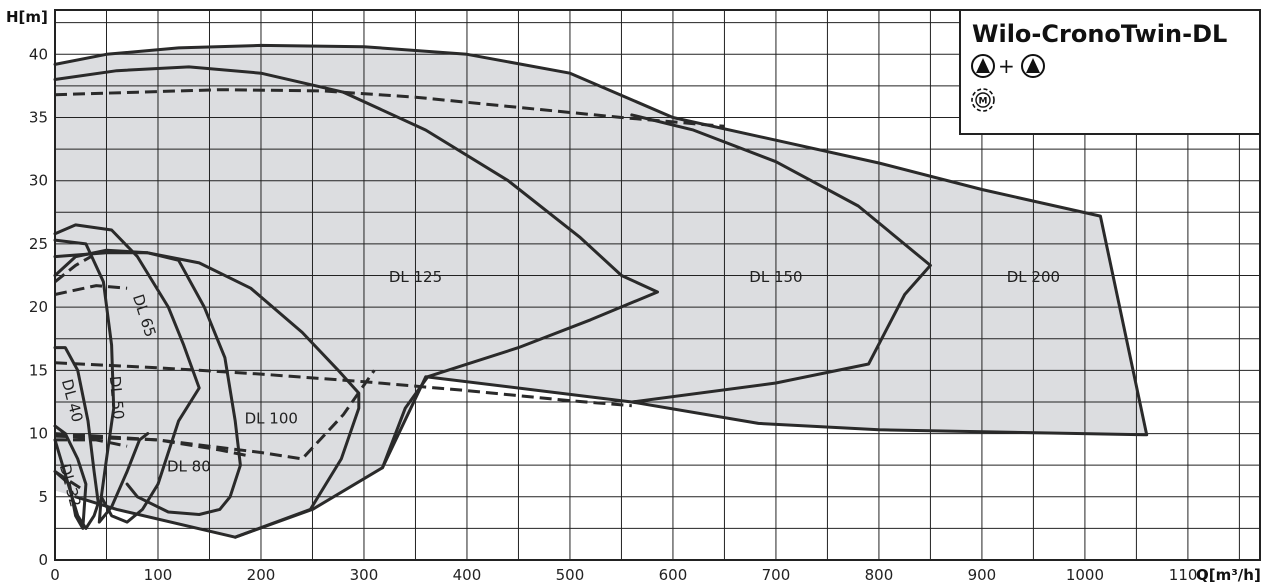 The height and width of the screenshot is (584, 1265). I want to click on x-tick-label: 400, so click(467, 575).